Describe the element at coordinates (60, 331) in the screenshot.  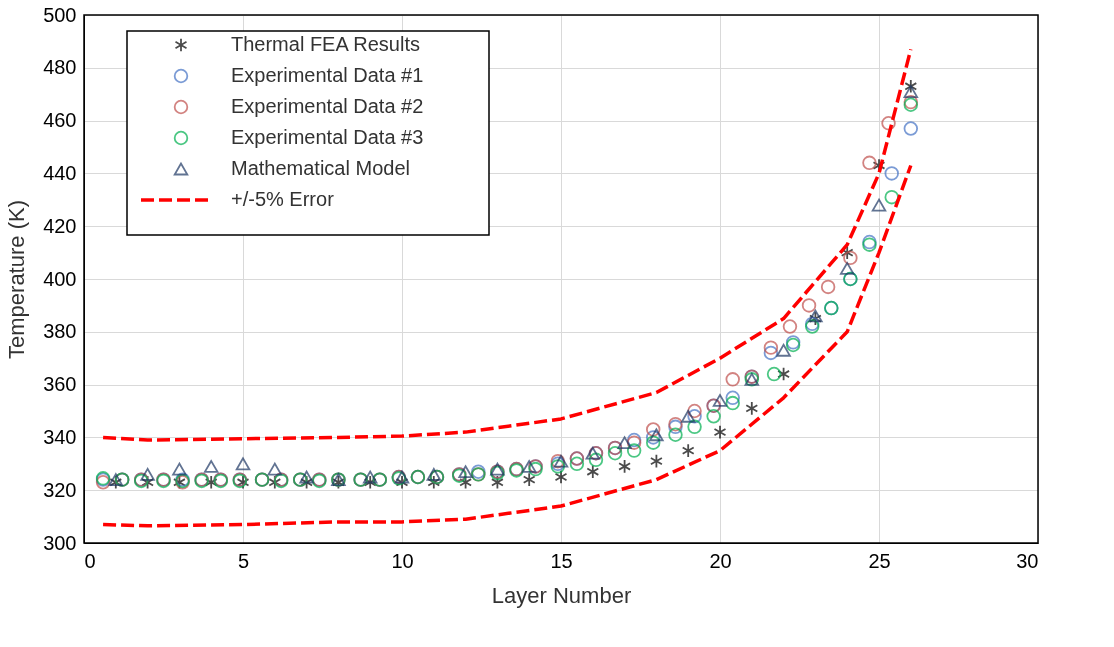
I see `y-tick-label: 380` at that location.